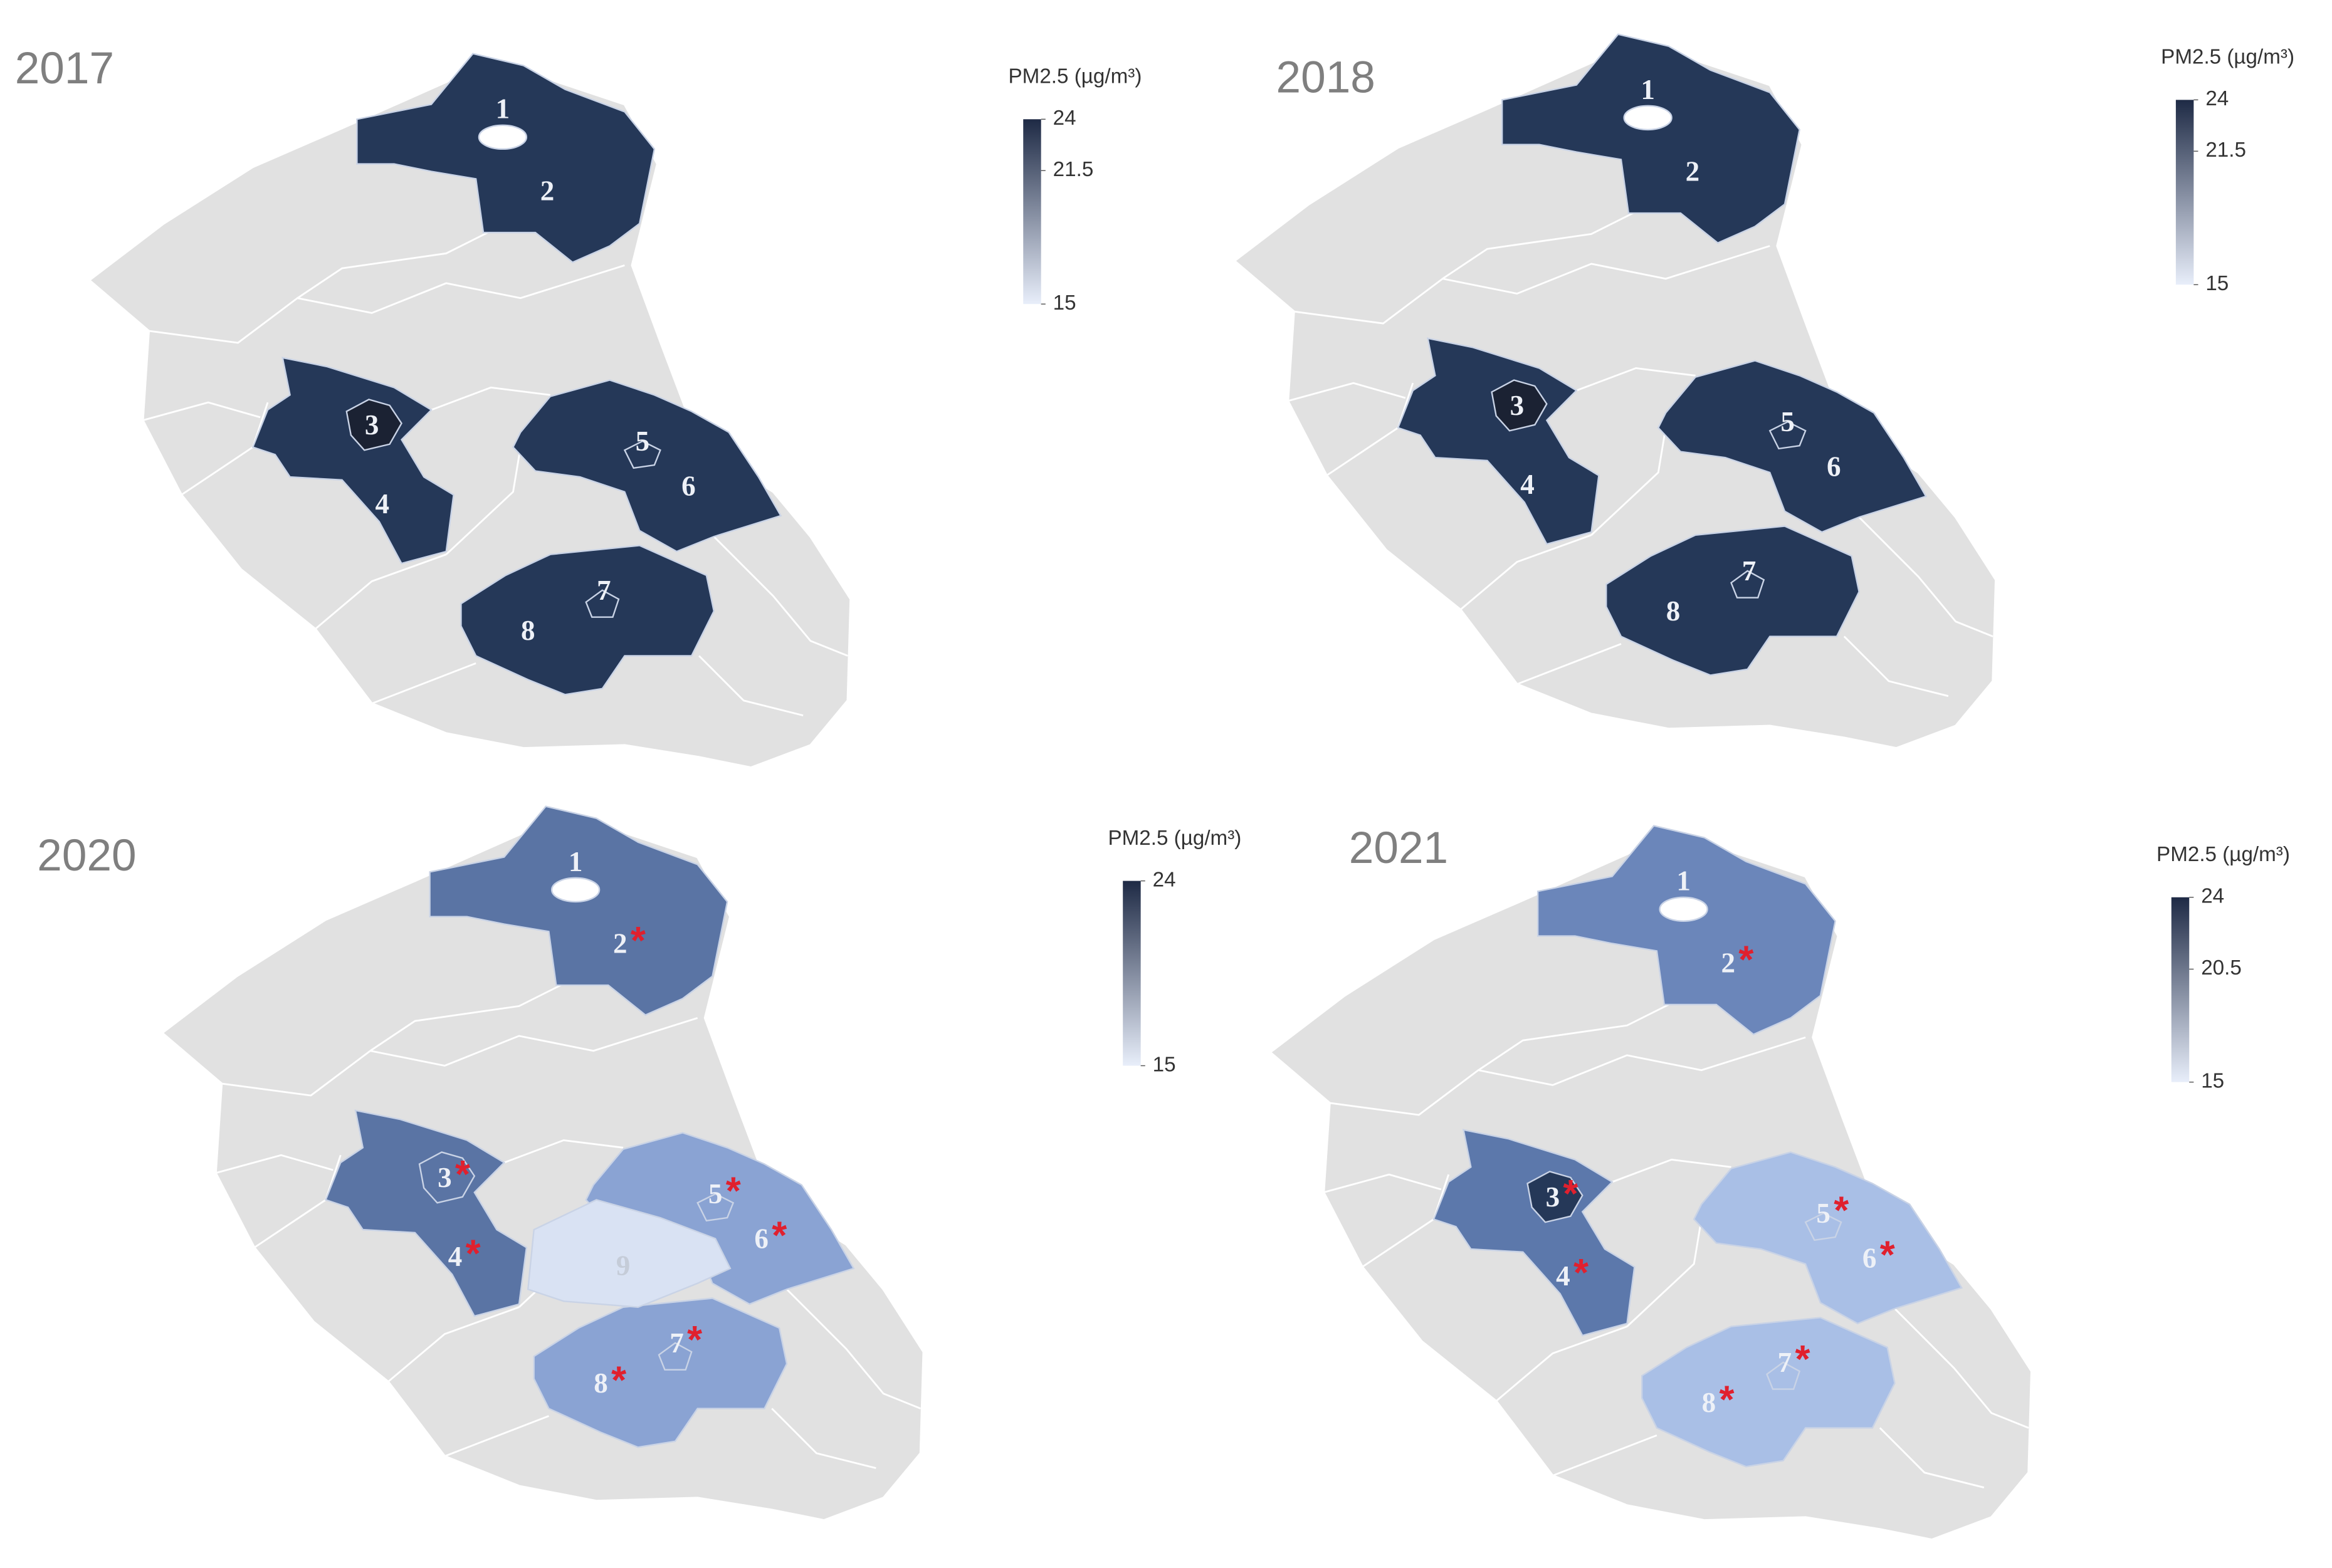  I want to click on year-title: 2017, so click(64, 68).